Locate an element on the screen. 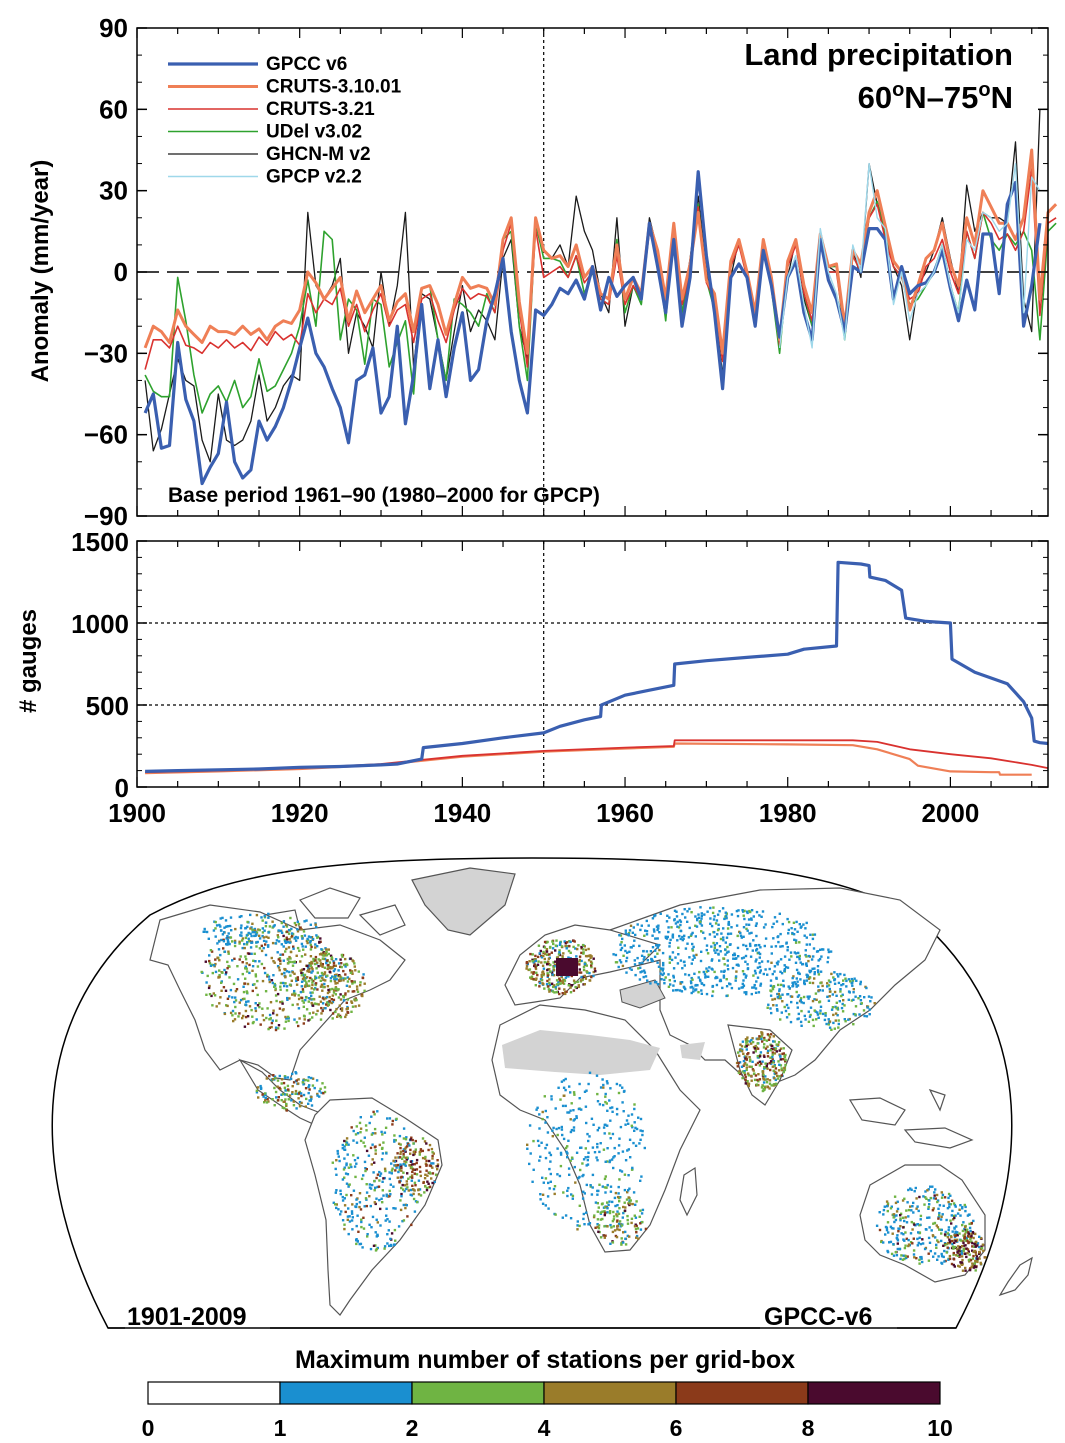 The width and height of the screenshot is (1065, 1443). y-tick-label: −90 is located at coordinates (106, 516).